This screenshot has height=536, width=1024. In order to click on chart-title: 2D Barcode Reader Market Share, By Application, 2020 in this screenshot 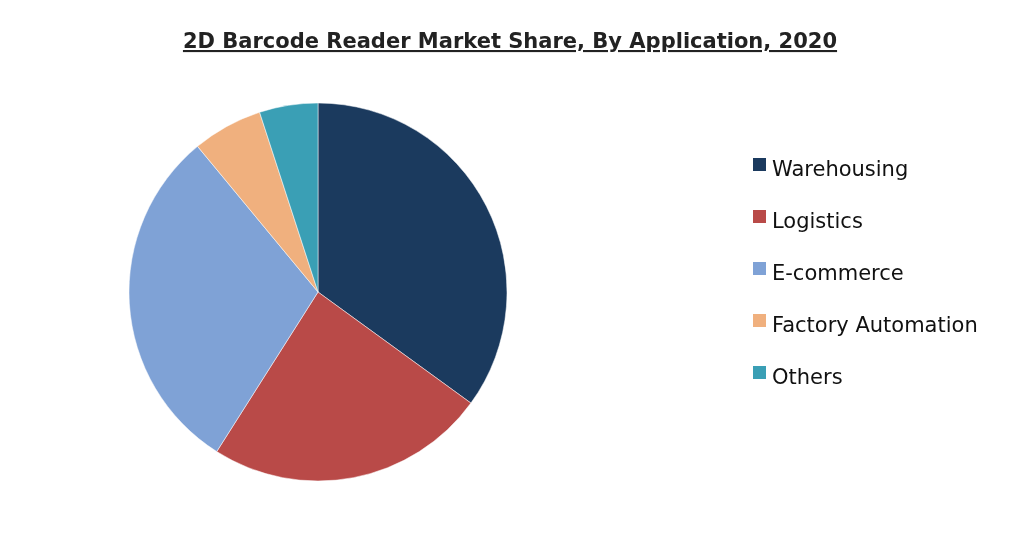, I will do `click(510, 41)`.